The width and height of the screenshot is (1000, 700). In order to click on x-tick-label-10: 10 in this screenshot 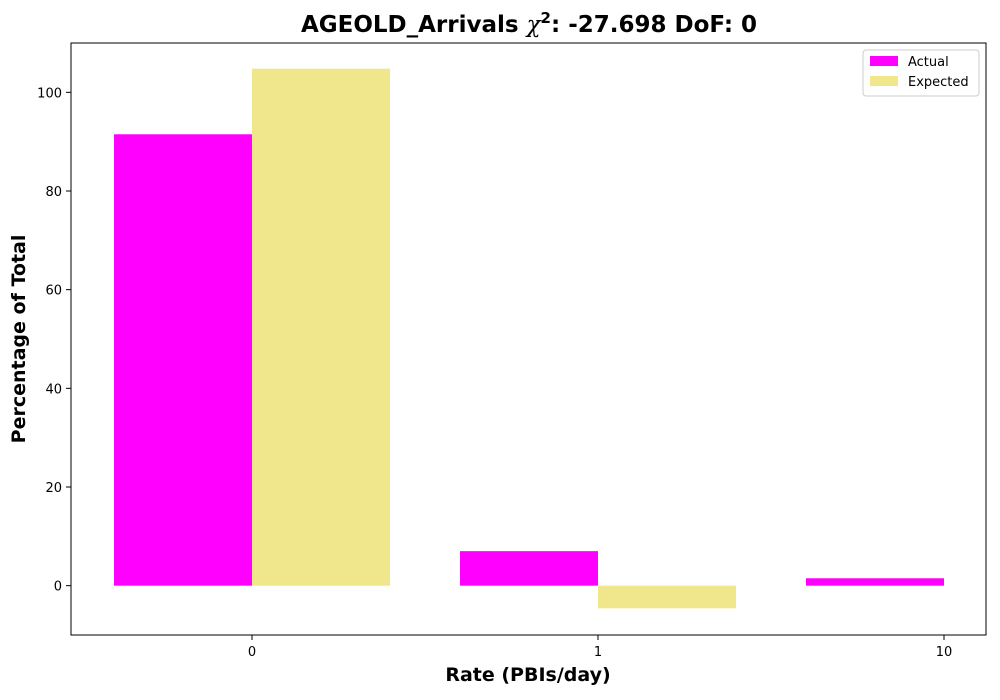, I will do `click(944, 652)`.